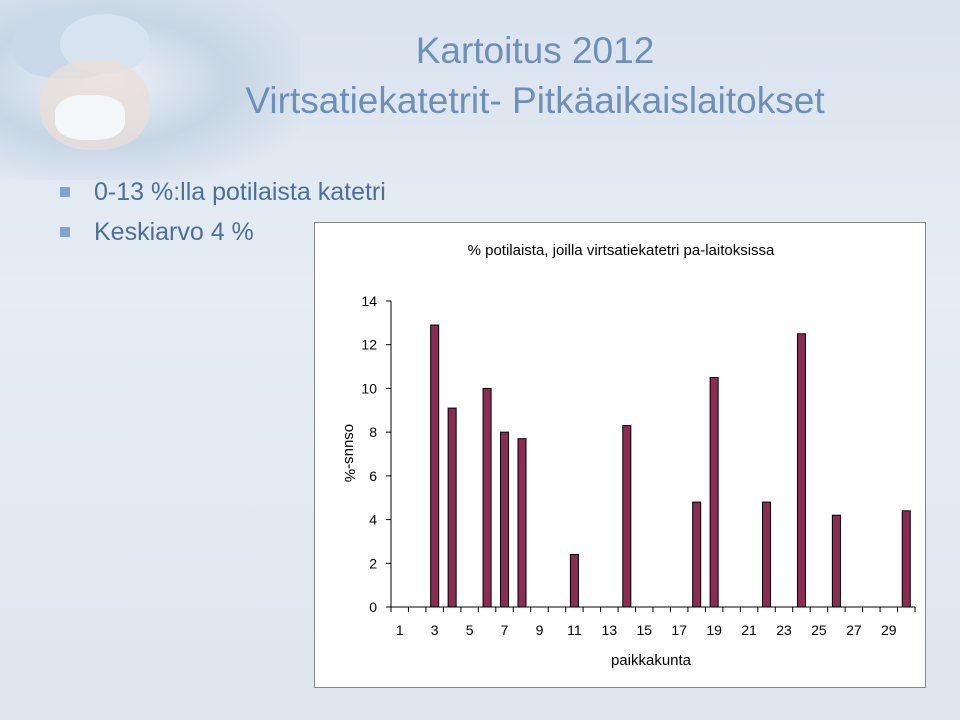  I want to click on x-tick-label: 7, so click(505, 630).